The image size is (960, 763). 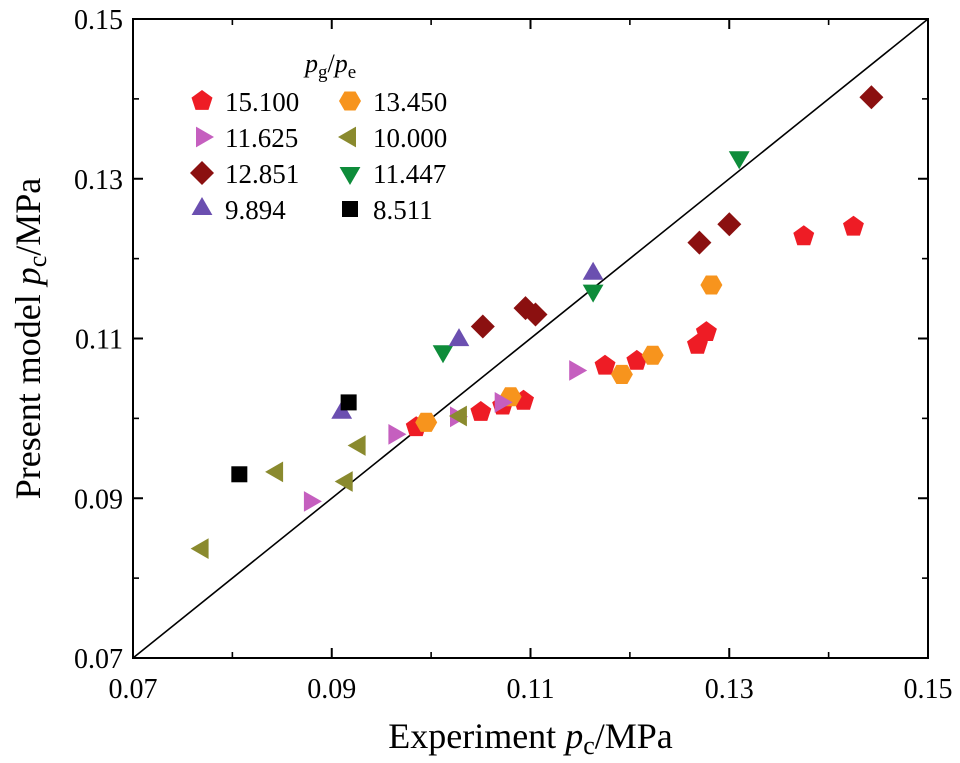 What do you see at coordinates (98, 499) in the screenshot?
I see `y-tick-label: 0.09` at bounding box center [98, 499].